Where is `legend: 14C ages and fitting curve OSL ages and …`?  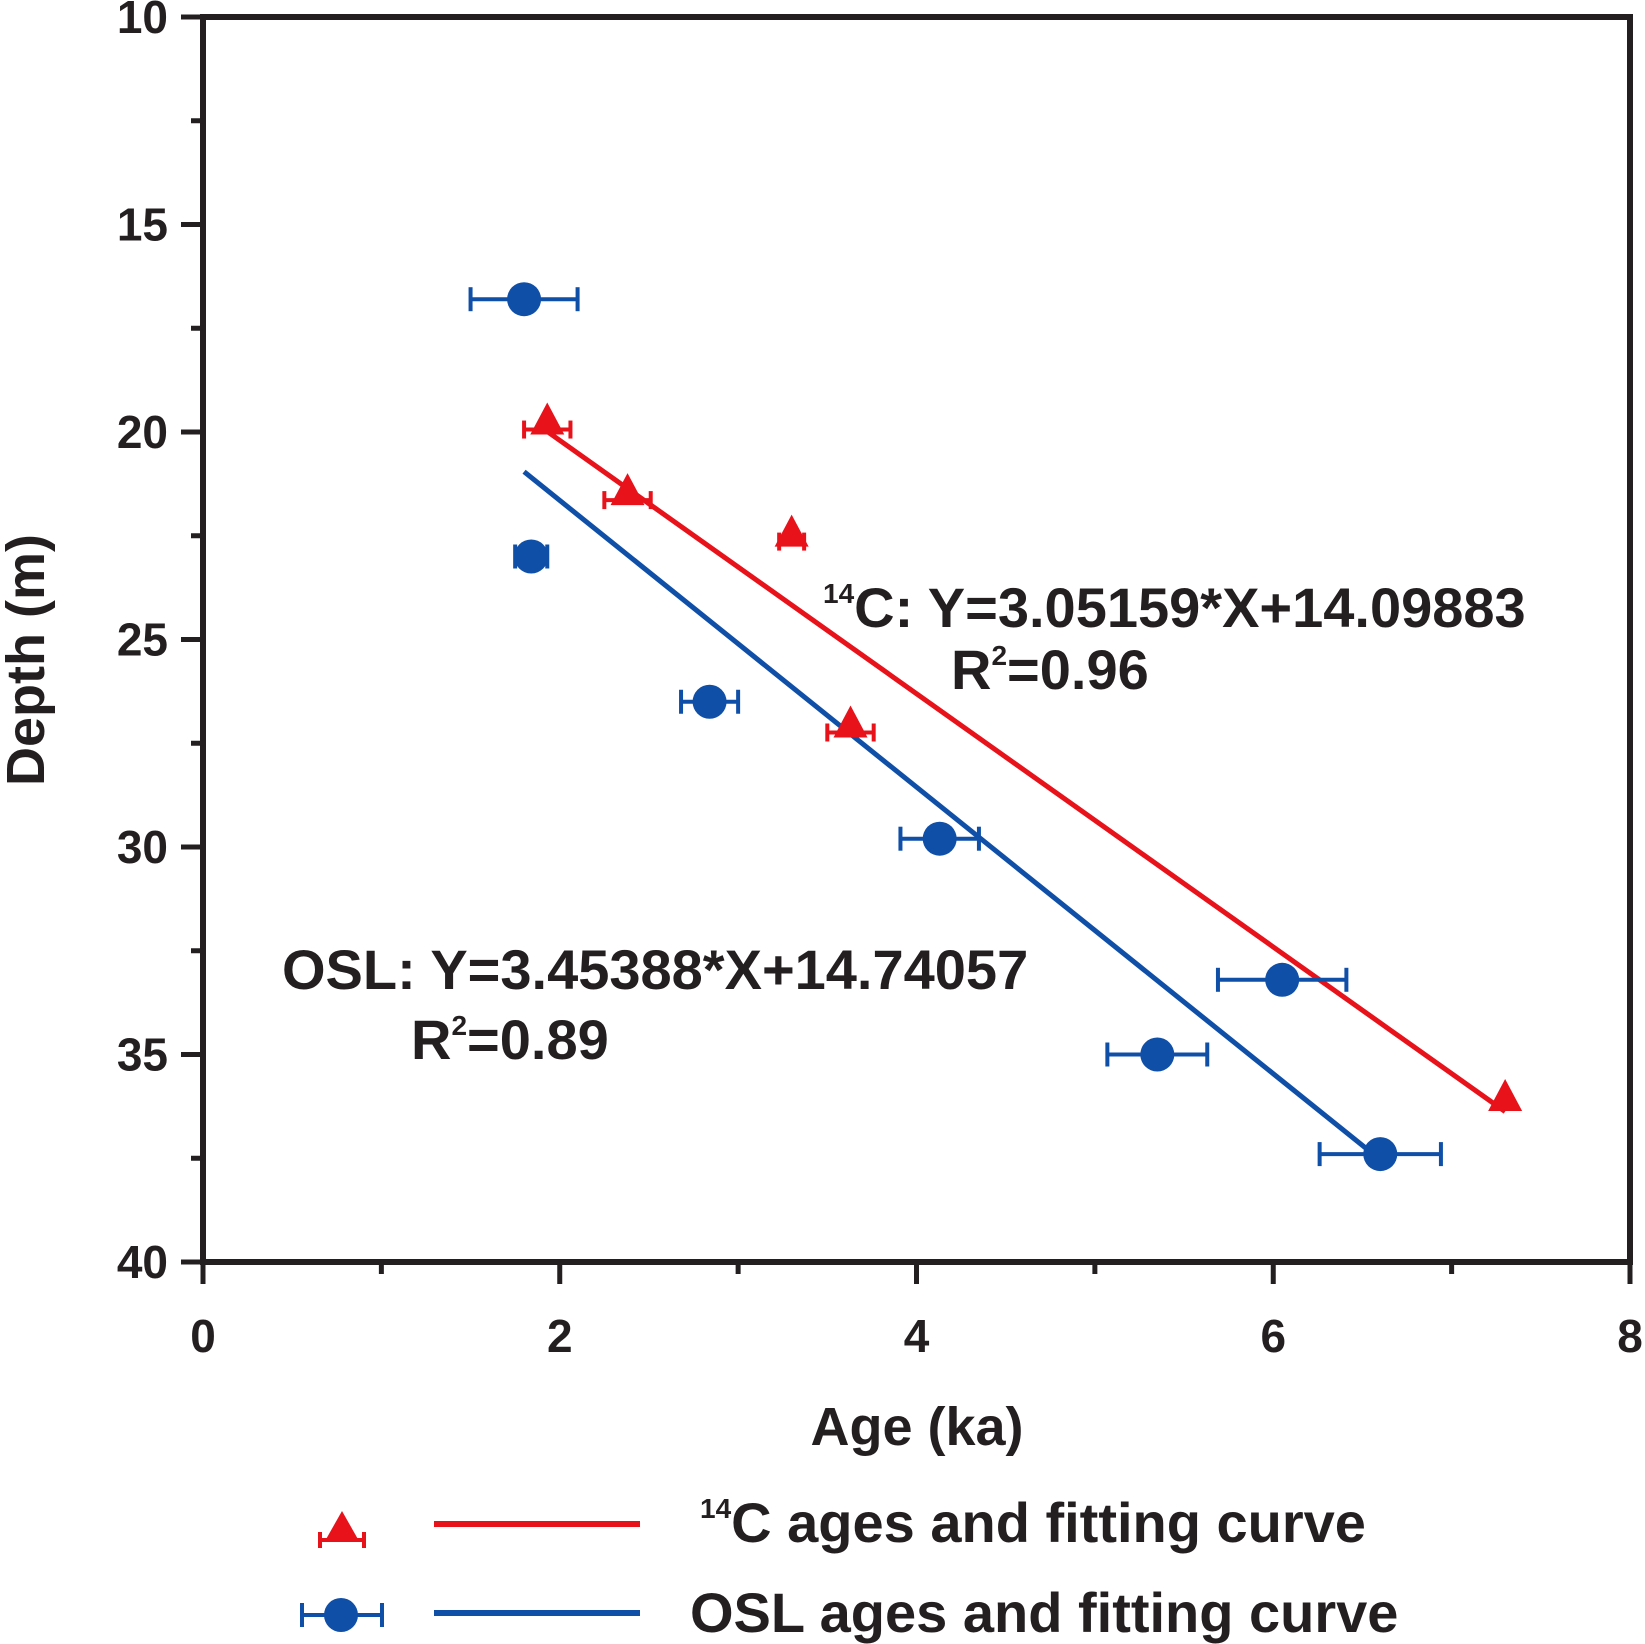 legend: 14C ages and fitting curve OSL ages and … is located at coordinates (849, 1567).